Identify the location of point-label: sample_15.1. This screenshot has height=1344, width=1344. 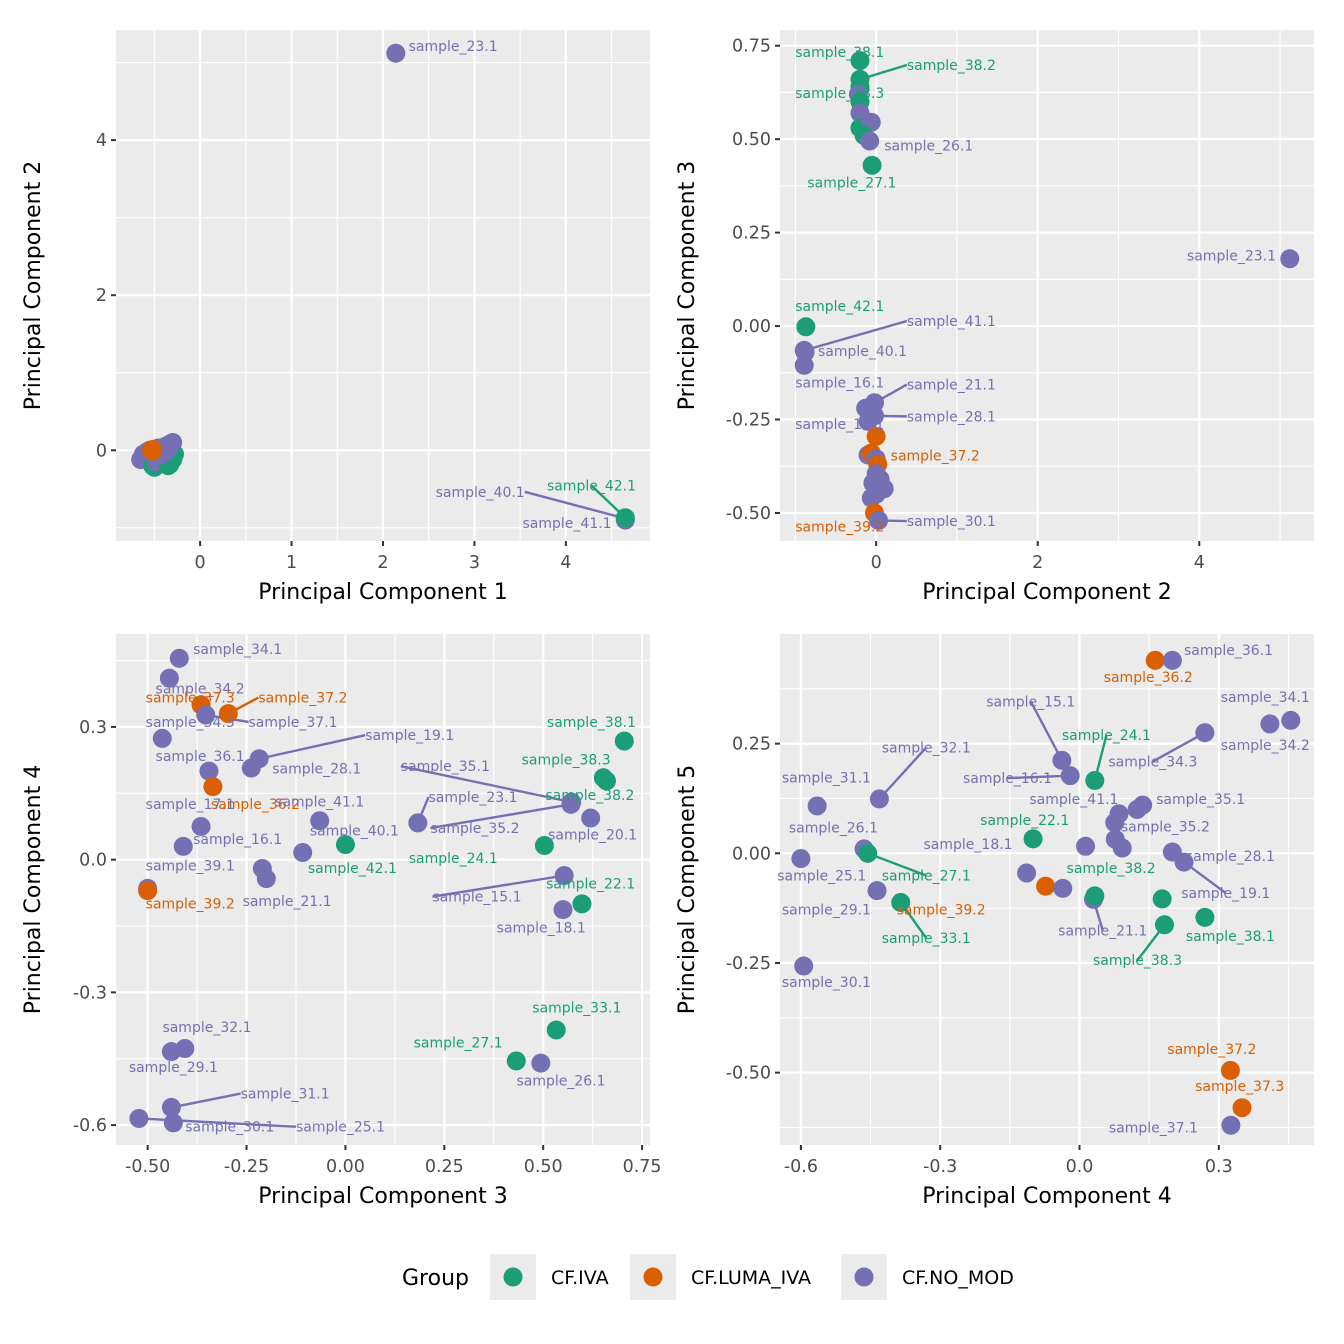
(1030, 702).